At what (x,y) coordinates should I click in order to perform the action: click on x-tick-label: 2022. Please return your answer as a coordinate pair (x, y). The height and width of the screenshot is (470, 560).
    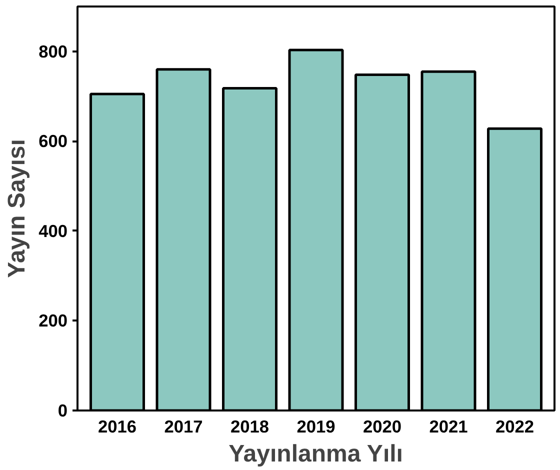
    Looking at the image, I should click on (514, 426).